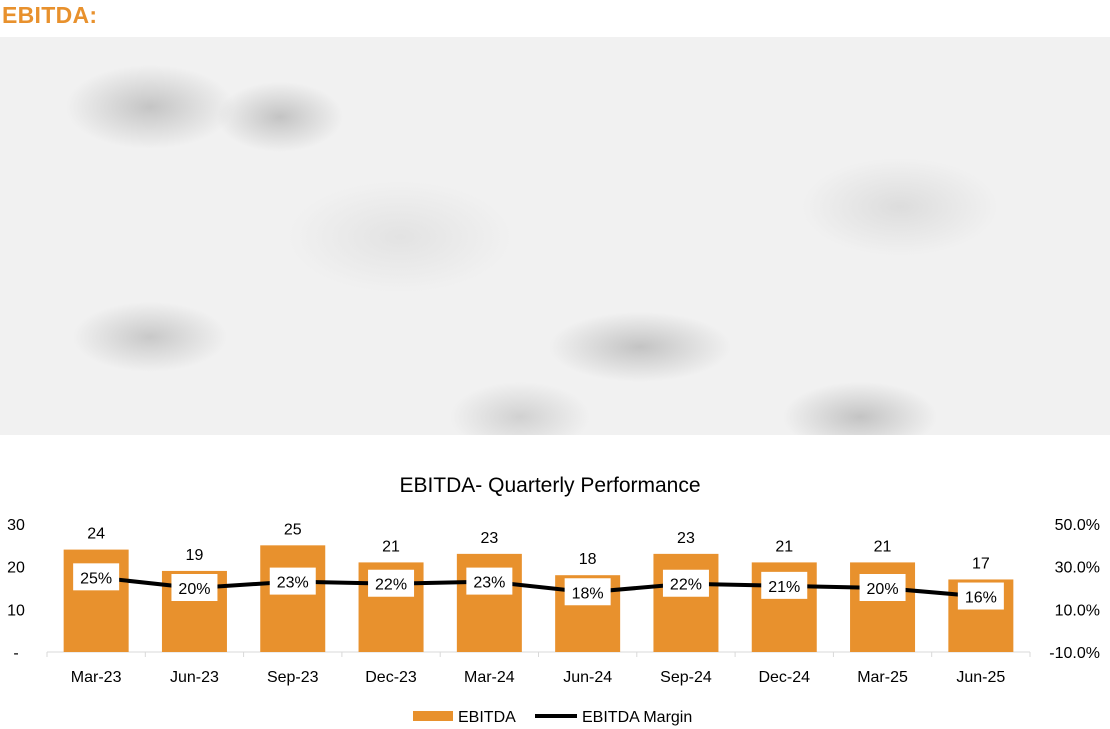 This screenshot has height=729, width=1110. Describe the element at coordinates (882, 677) in the screenshot. I see `x-tick-label: Mar-25` at that location.